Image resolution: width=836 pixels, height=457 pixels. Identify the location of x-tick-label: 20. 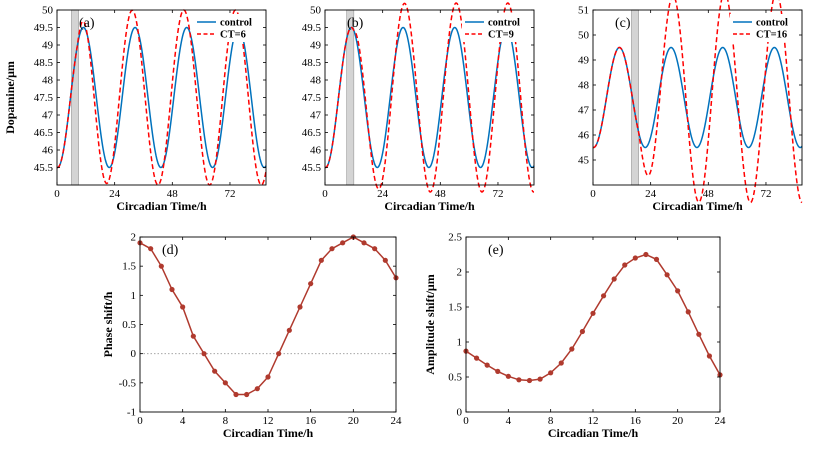
(678, 421).